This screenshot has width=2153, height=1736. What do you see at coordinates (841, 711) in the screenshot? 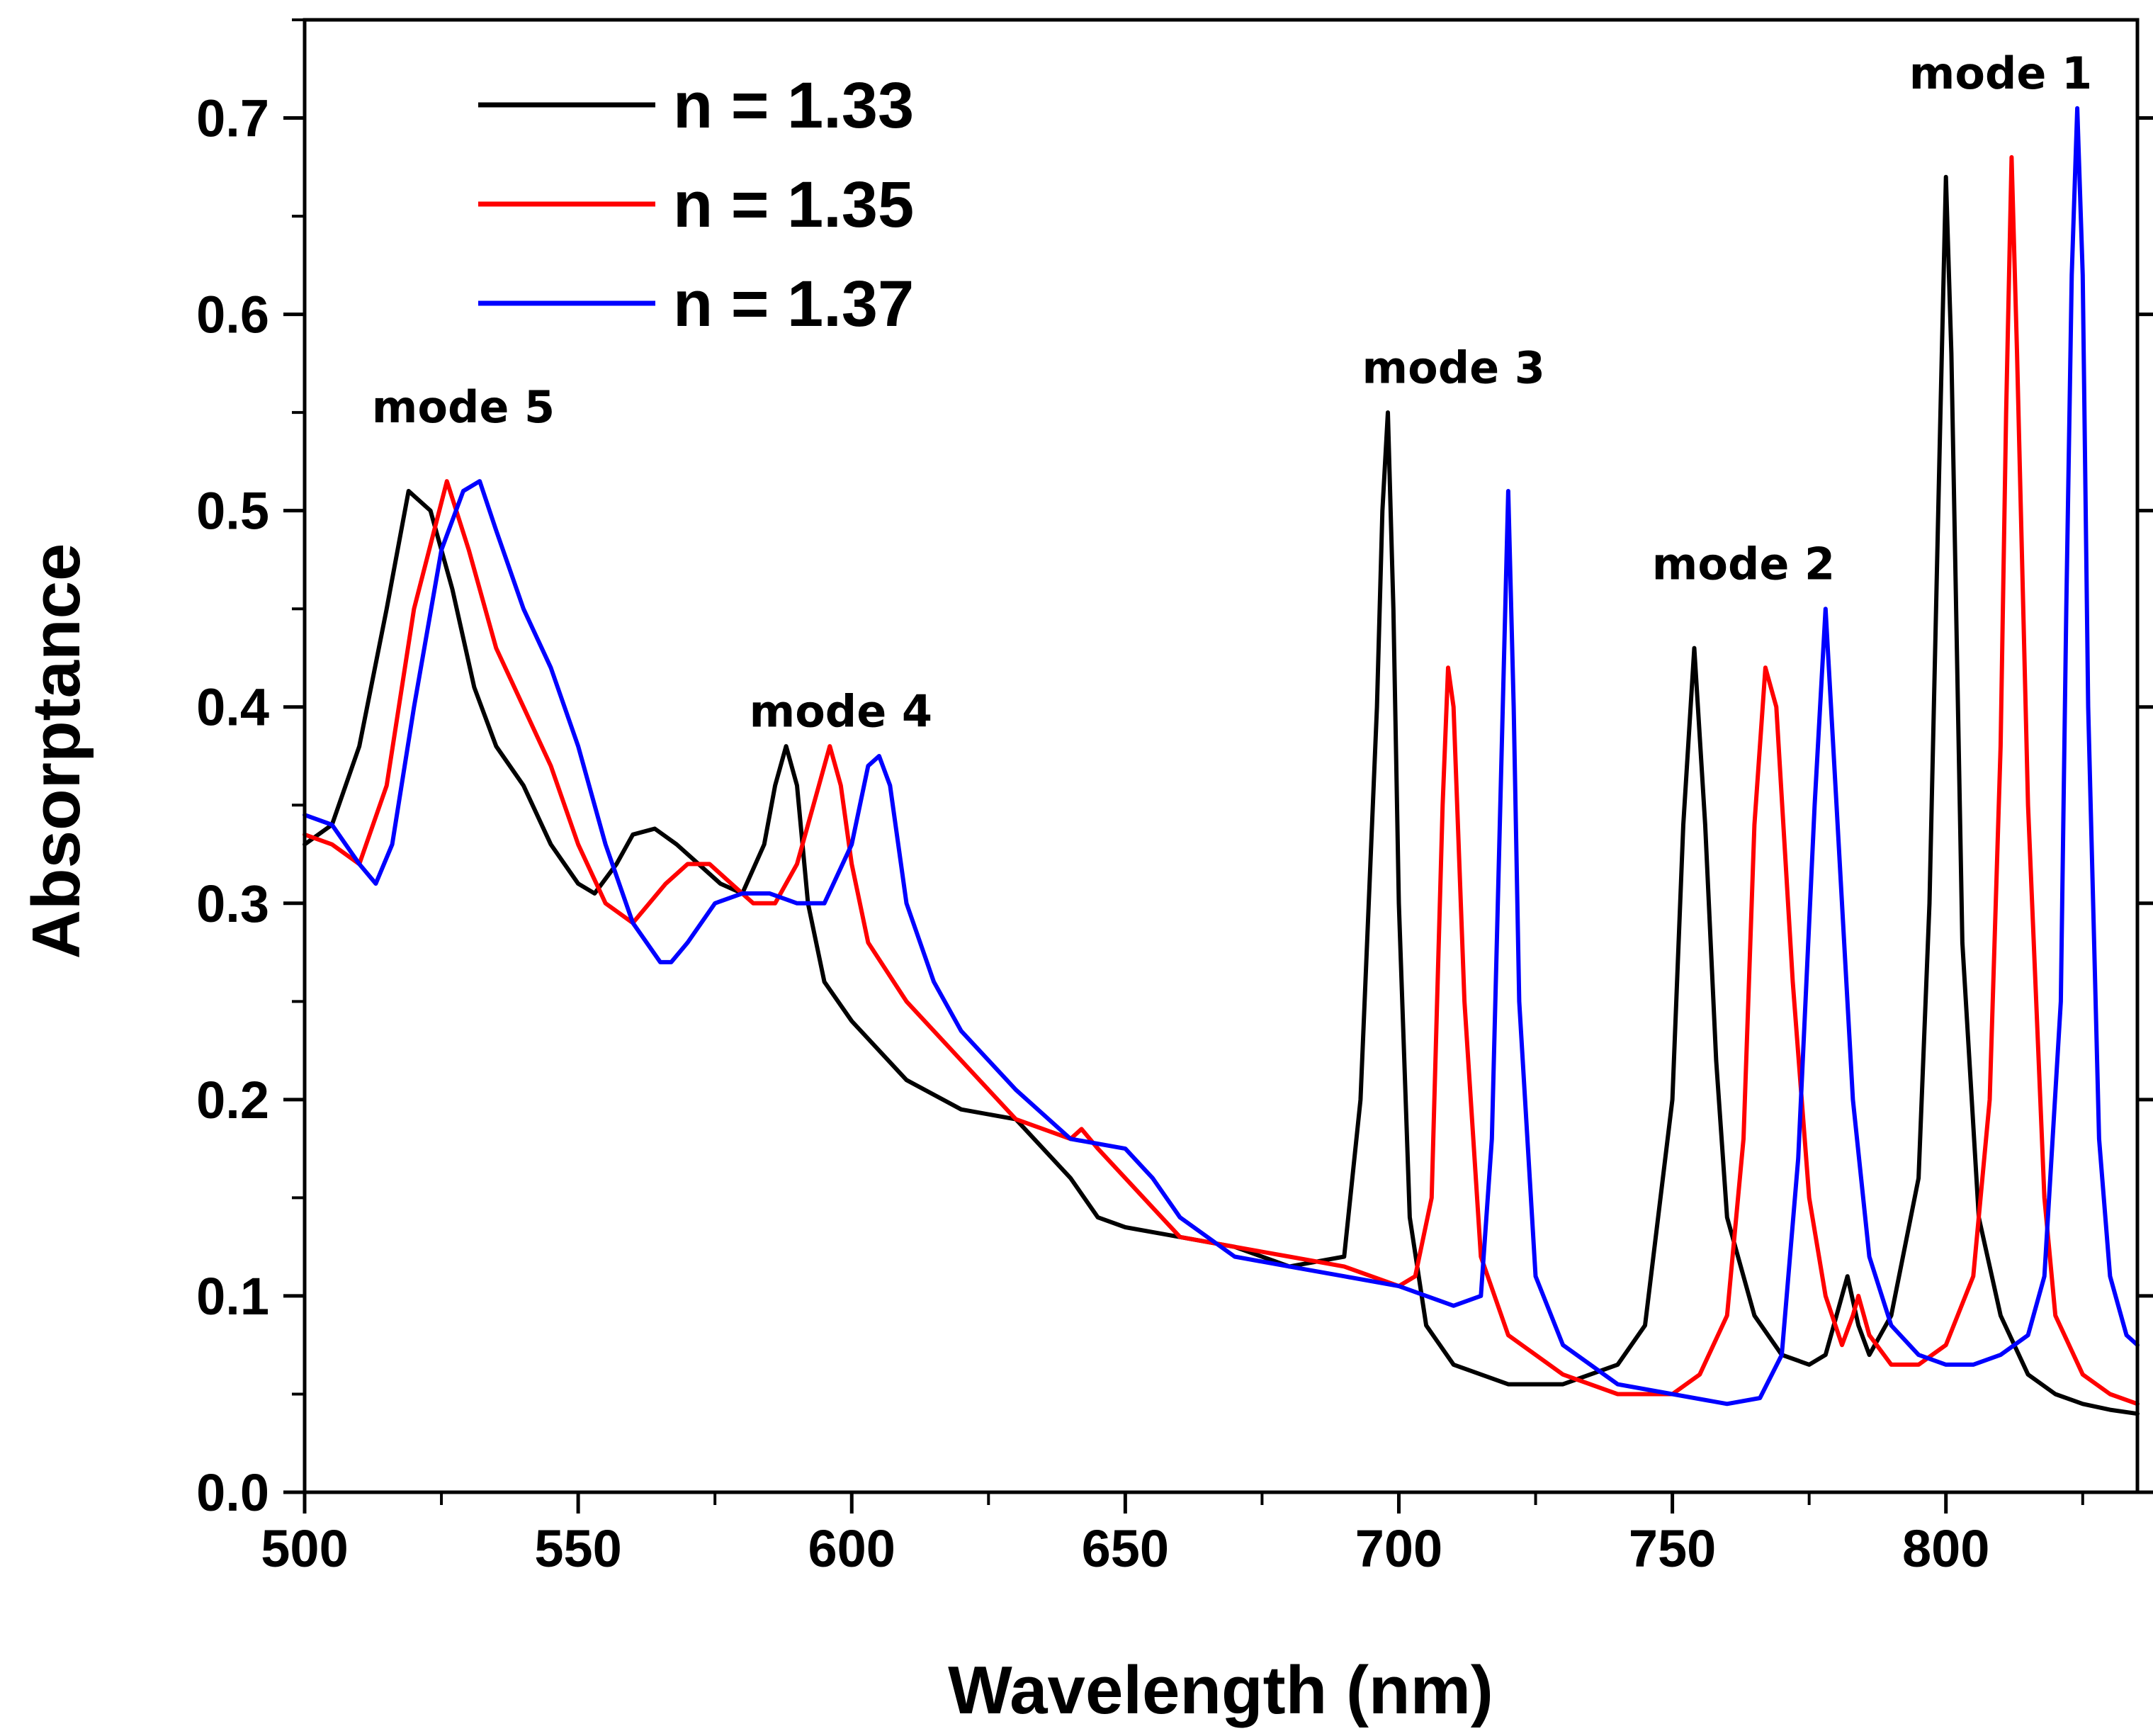
I see `mode-annotation: mode 4` at bounding box center [841, 711].